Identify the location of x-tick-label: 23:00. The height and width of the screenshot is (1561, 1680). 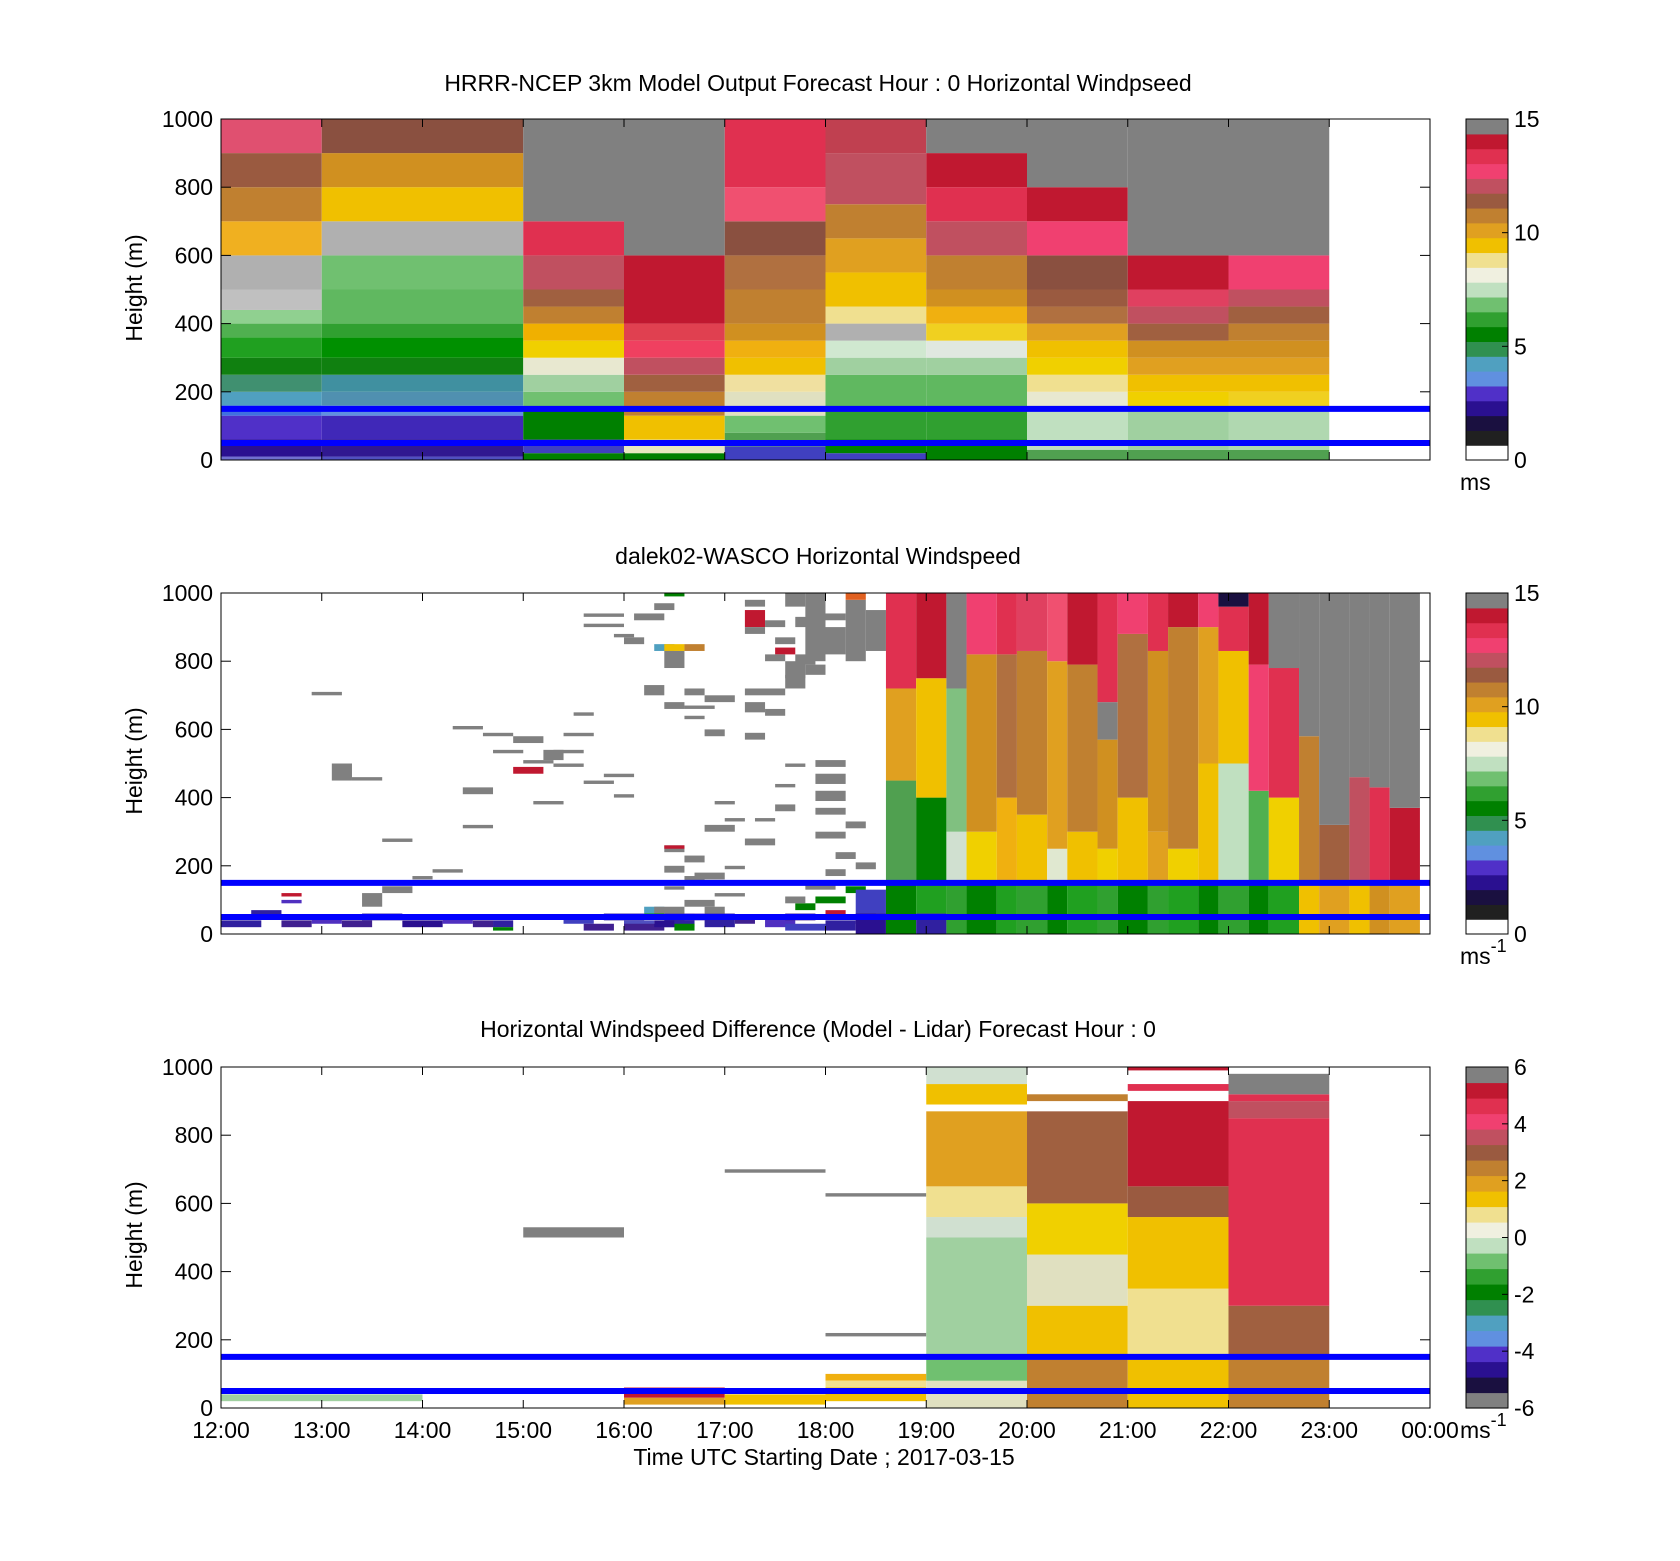
(1329, 1430).